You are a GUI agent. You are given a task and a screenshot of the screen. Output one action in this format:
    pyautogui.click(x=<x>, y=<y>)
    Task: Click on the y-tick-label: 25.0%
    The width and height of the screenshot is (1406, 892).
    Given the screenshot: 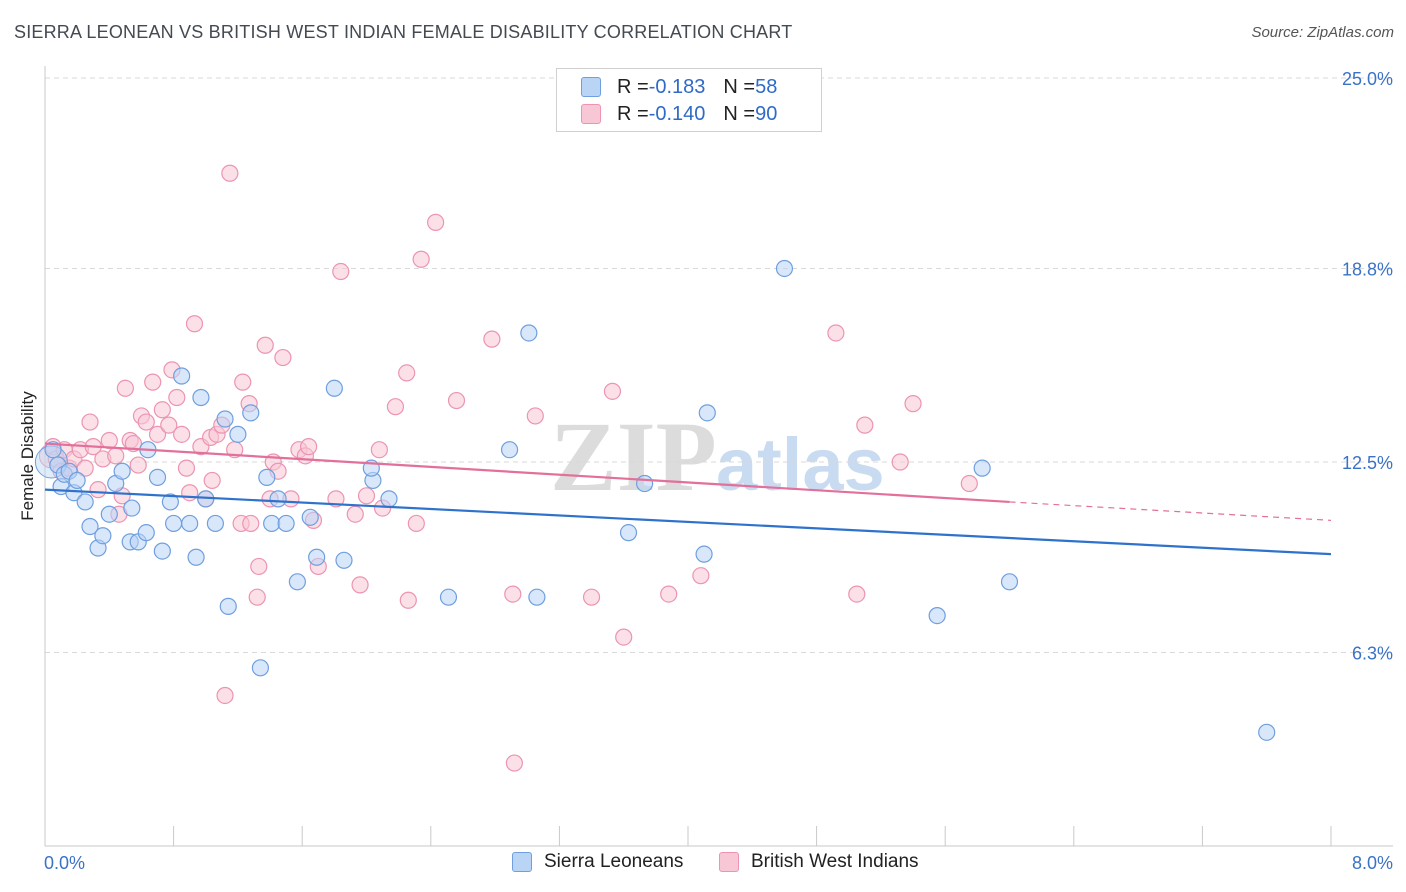 What is the action you would take?
    pyautogui.click(x=1367, y=79)
    